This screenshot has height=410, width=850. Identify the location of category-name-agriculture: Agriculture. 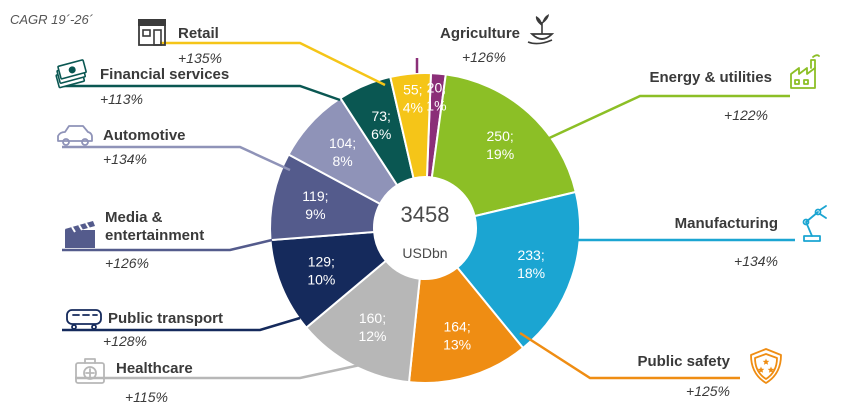
(480, 33).